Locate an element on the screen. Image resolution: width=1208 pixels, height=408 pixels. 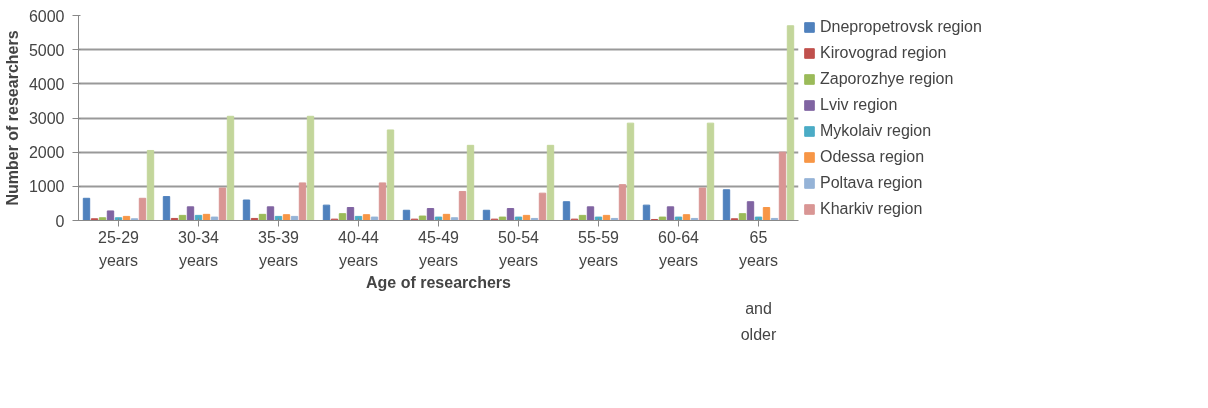
legend-label: Kirovograd region is located at coordinates (883, 52).